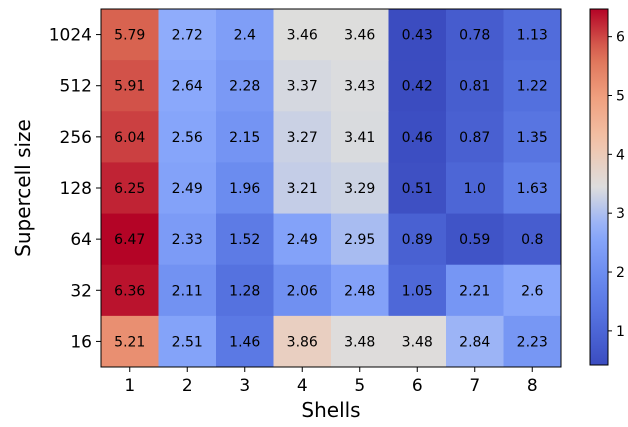 The height and width of the screenshot is (427, 628). I want to click on cell-value-label: 2.49, so click(187, 189).